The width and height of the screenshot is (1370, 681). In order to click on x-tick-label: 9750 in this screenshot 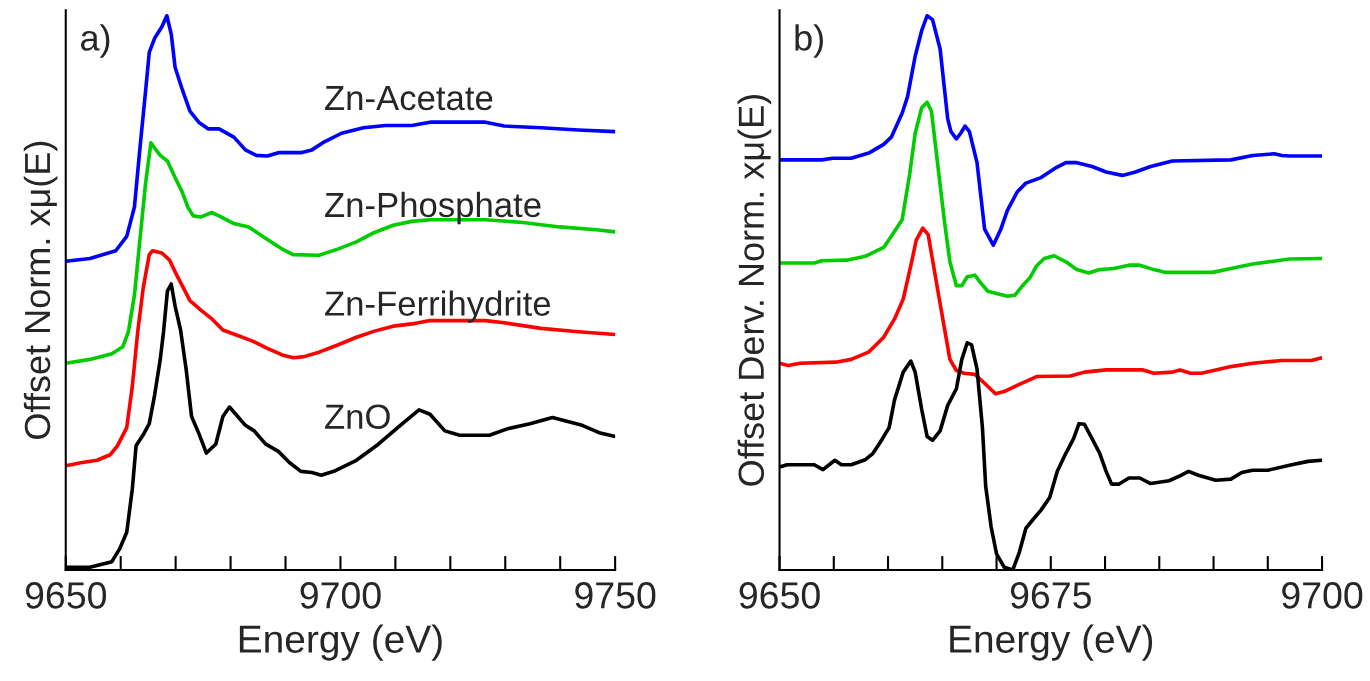, I will do `click(615, 595)`.